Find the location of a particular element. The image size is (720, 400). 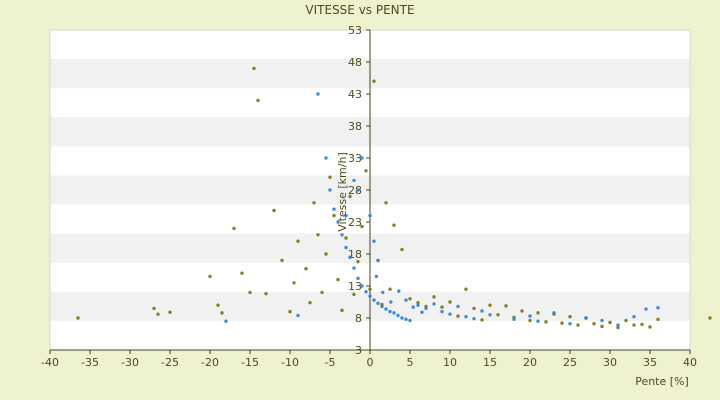

y-tick-label: 23 is located at coordinates (355, 222).